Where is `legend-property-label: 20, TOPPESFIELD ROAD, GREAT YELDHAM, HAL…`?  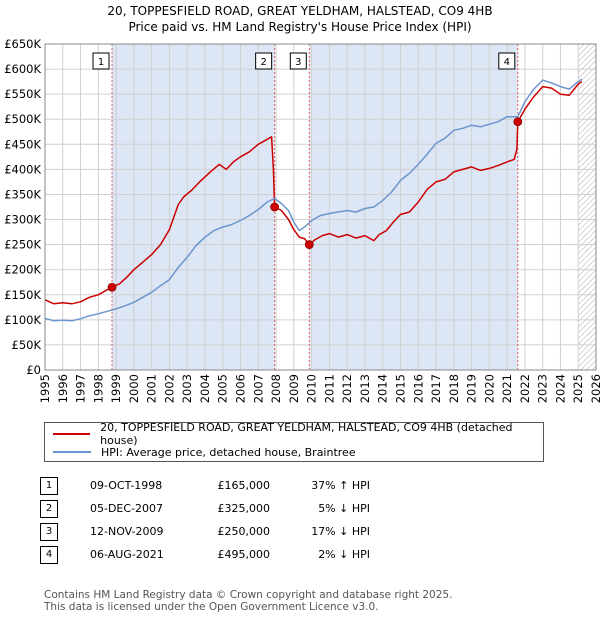 legend-property-label: 20, TOPPESFIELD ROAD, GREAT YELDHAM, HAL… is located at coordinates (306, 434).